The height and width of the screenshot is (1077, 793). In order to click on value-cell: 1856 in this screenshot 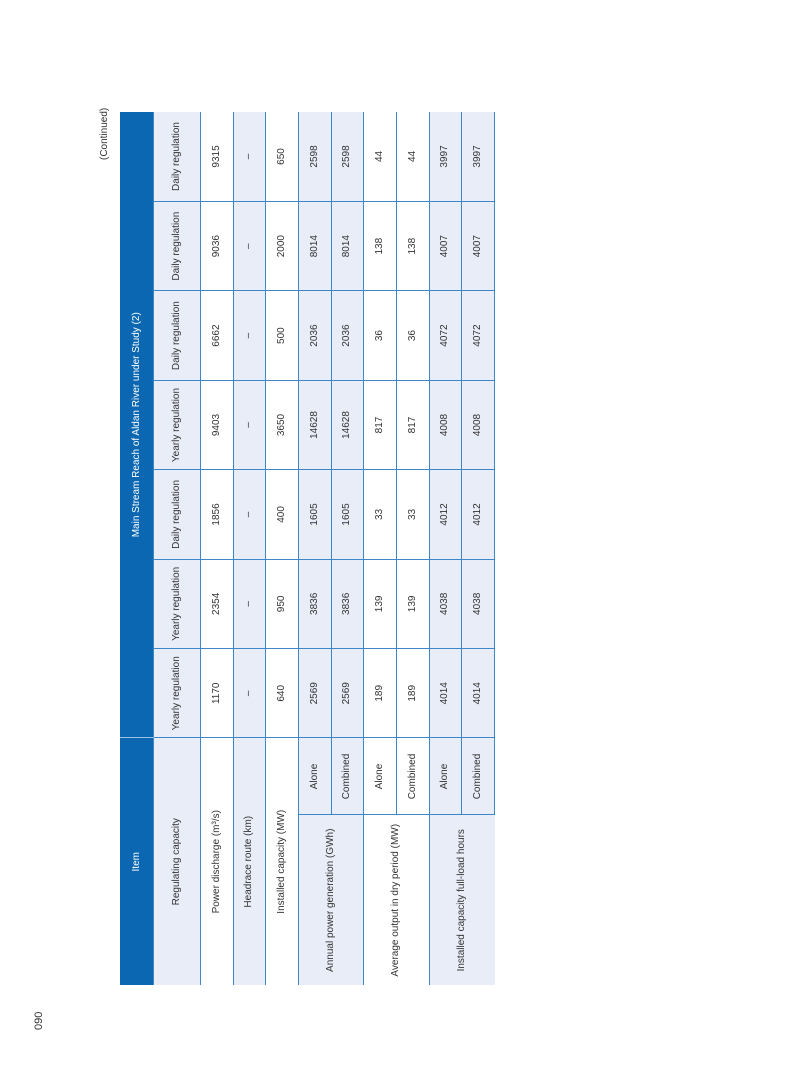, I will do `click(217, 514)`.